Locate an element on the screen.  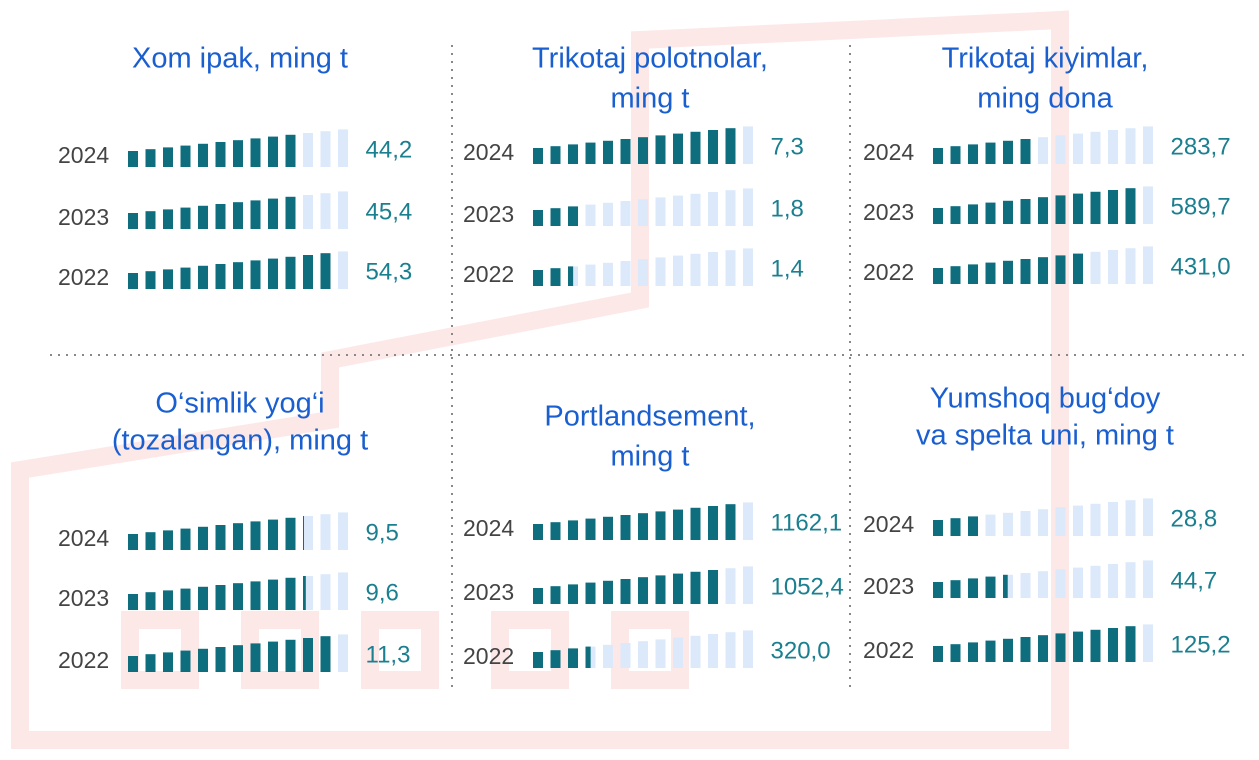
value-label: 589,7 is located at coordinates (1201, 206).